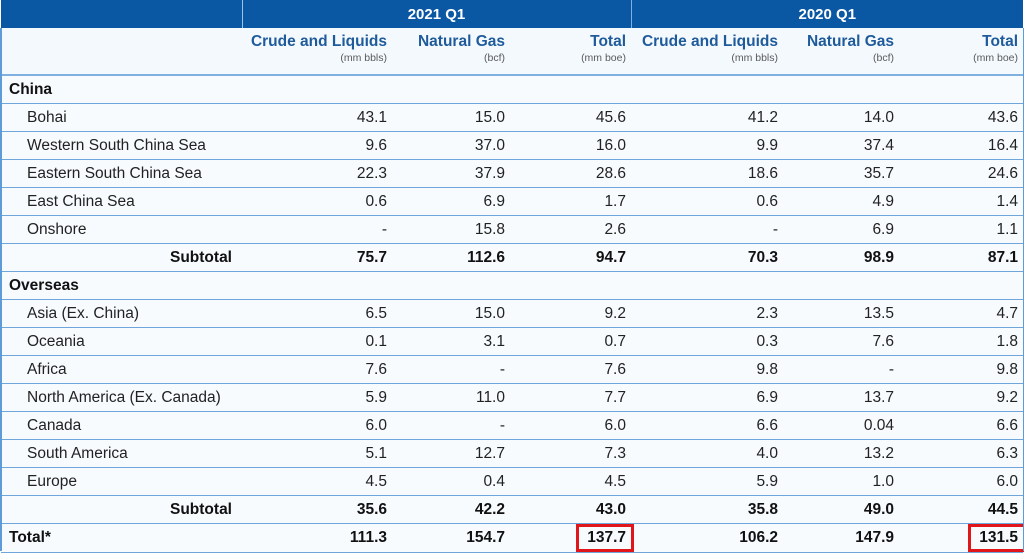 This screenshot has width=1024, height=556. I want to click on cell: 13.2, so click(841, 453).